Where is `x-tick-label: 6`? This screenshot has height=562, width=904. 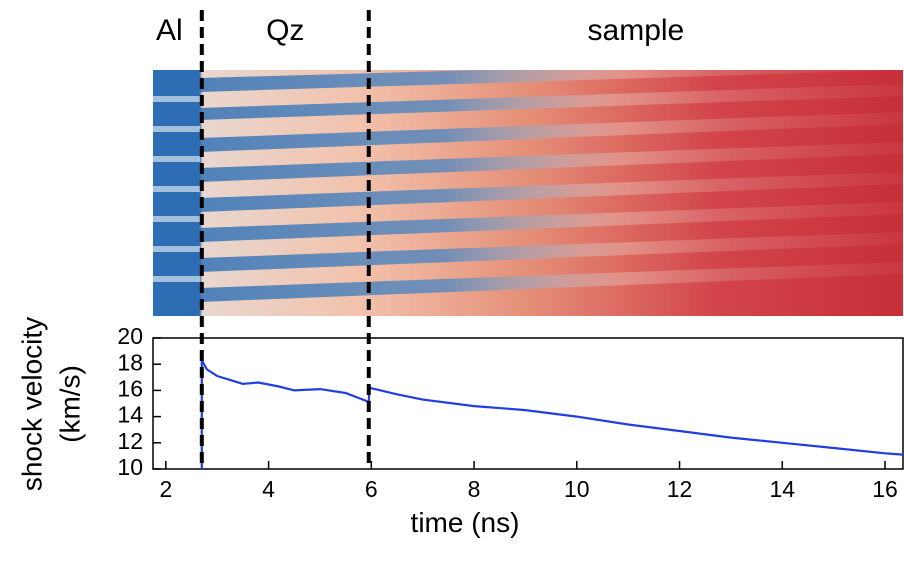 x-tick-label: 6 is located at coordinates (371, 489).